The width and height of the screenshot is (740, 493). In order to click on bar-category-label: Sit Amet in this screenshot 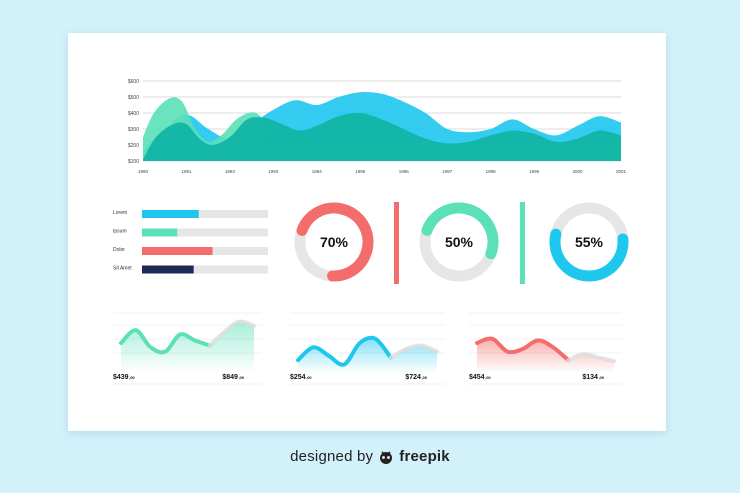, I will do `click(122, 269)`.